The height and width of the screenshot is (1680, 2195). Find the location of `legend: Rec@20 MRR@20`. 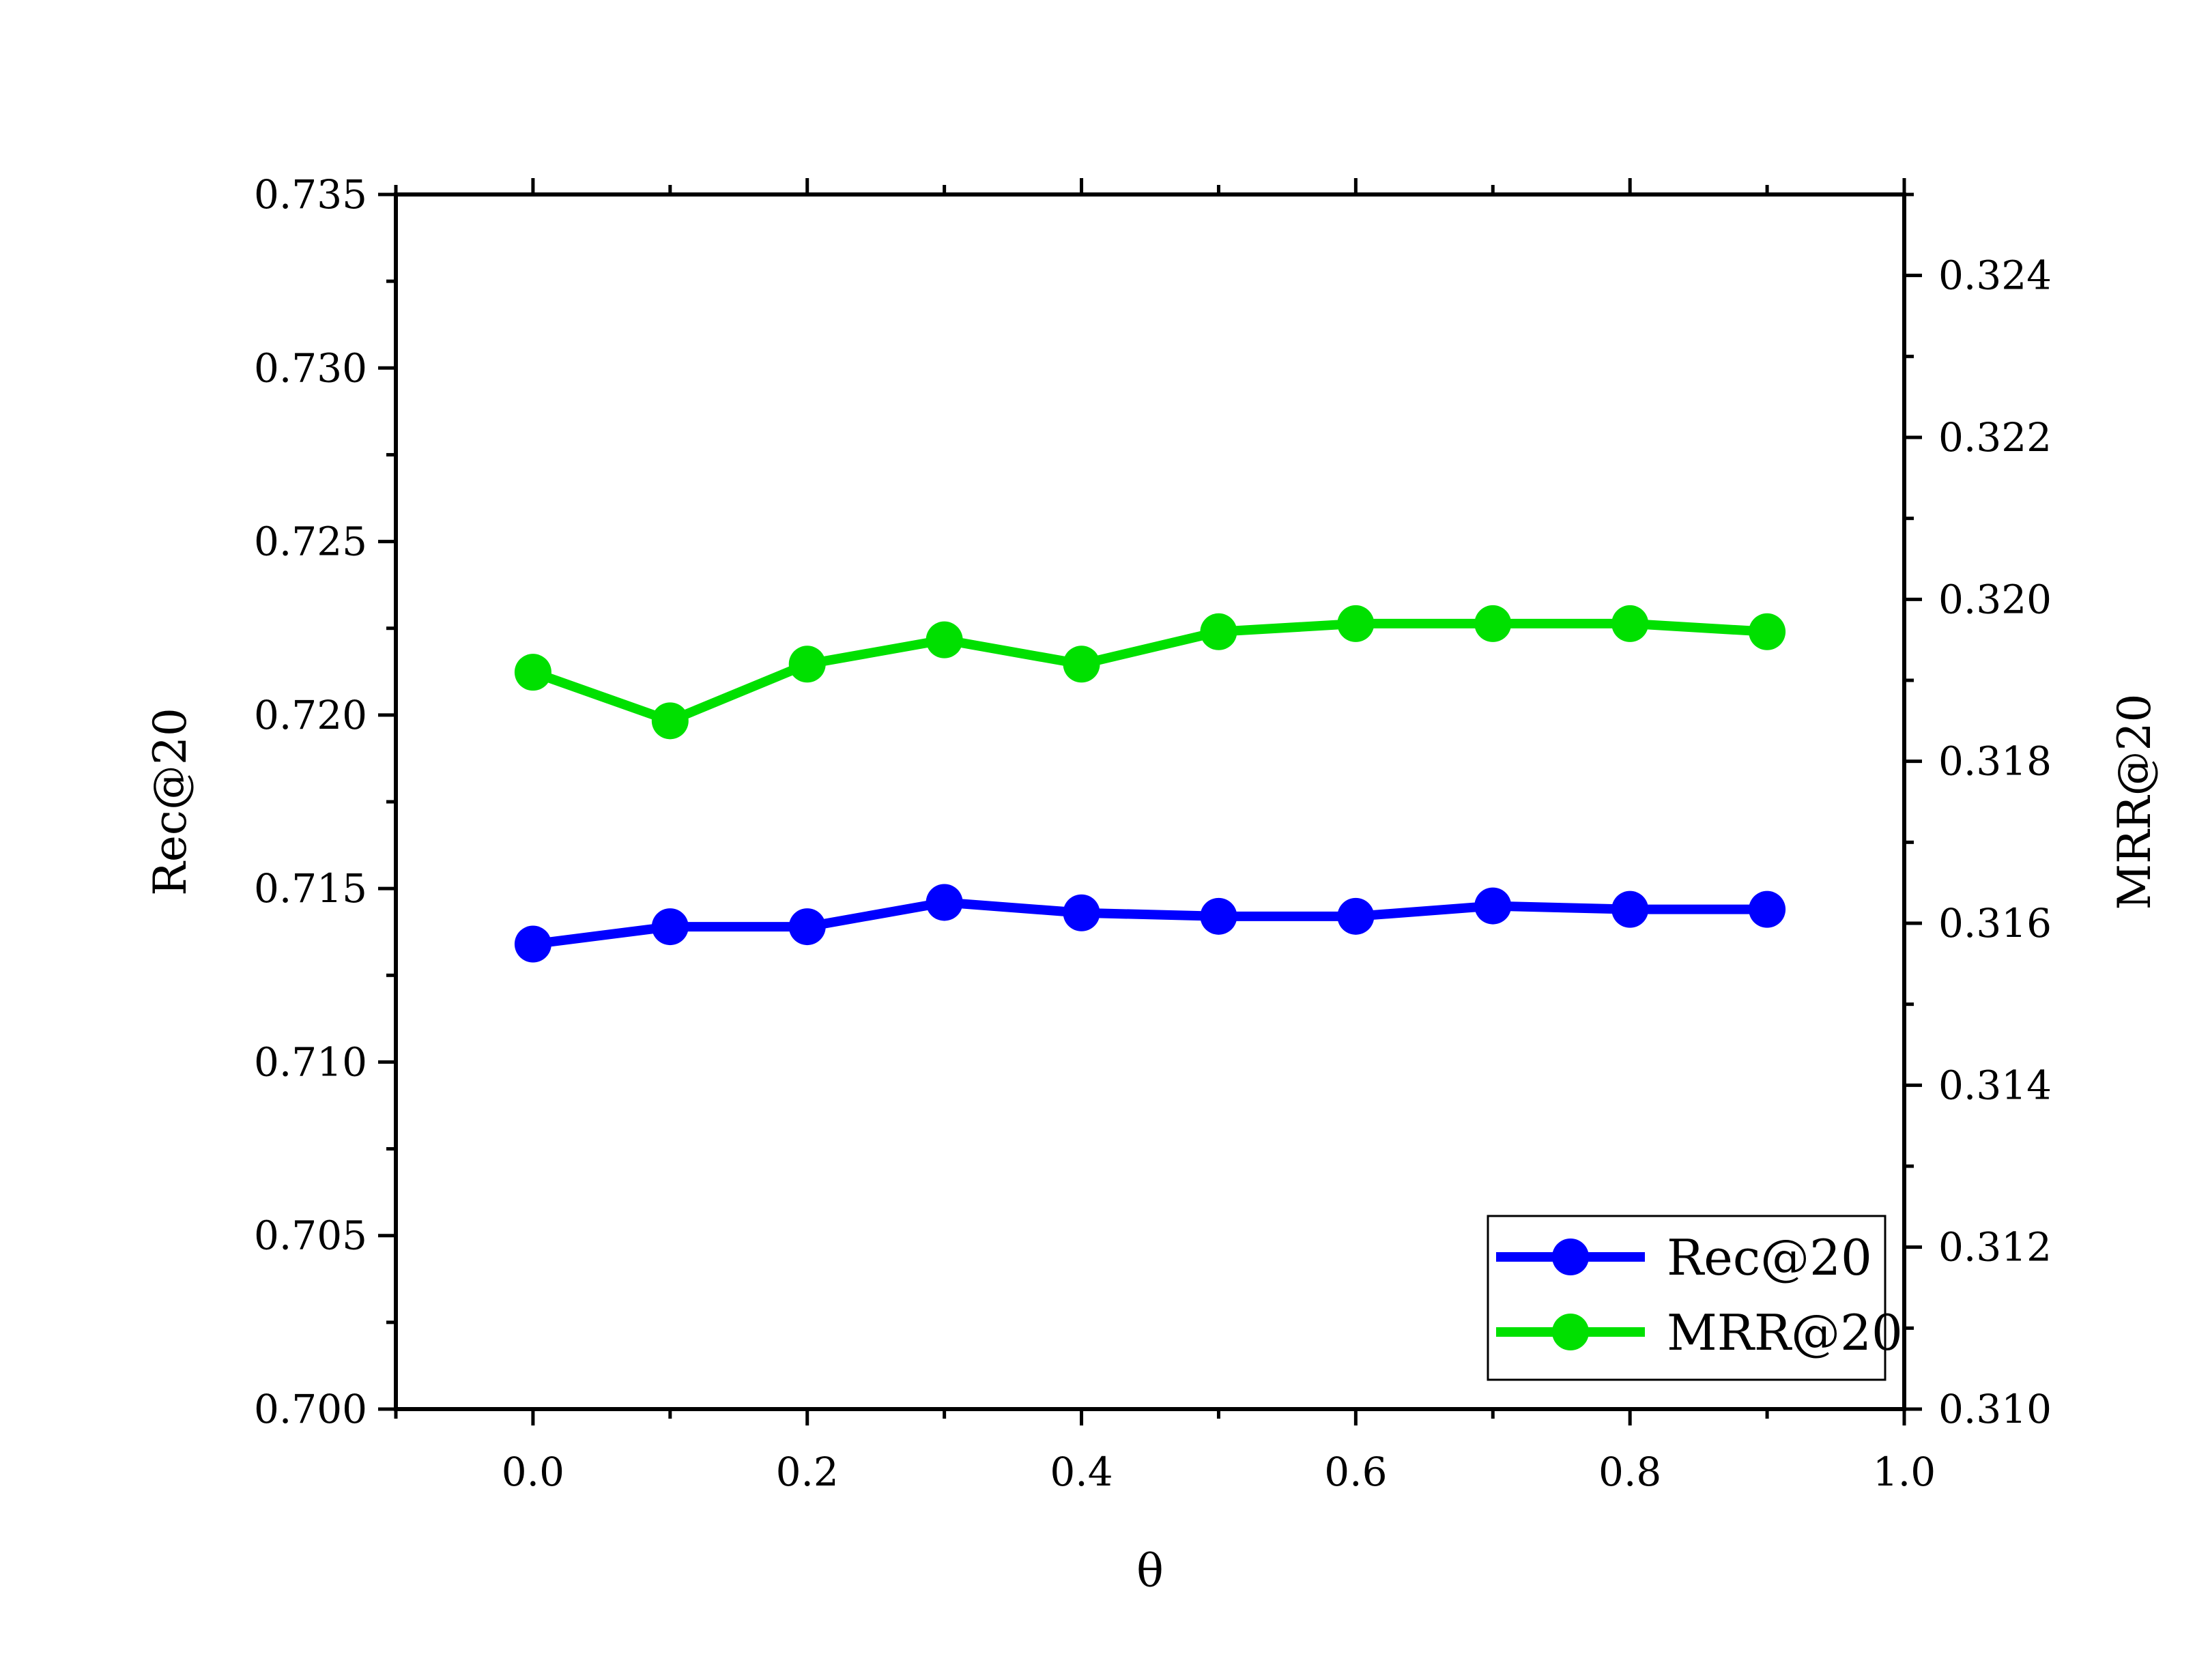

legend: Rec@20 MRR@20 is located at coordinates (1695, 1298).